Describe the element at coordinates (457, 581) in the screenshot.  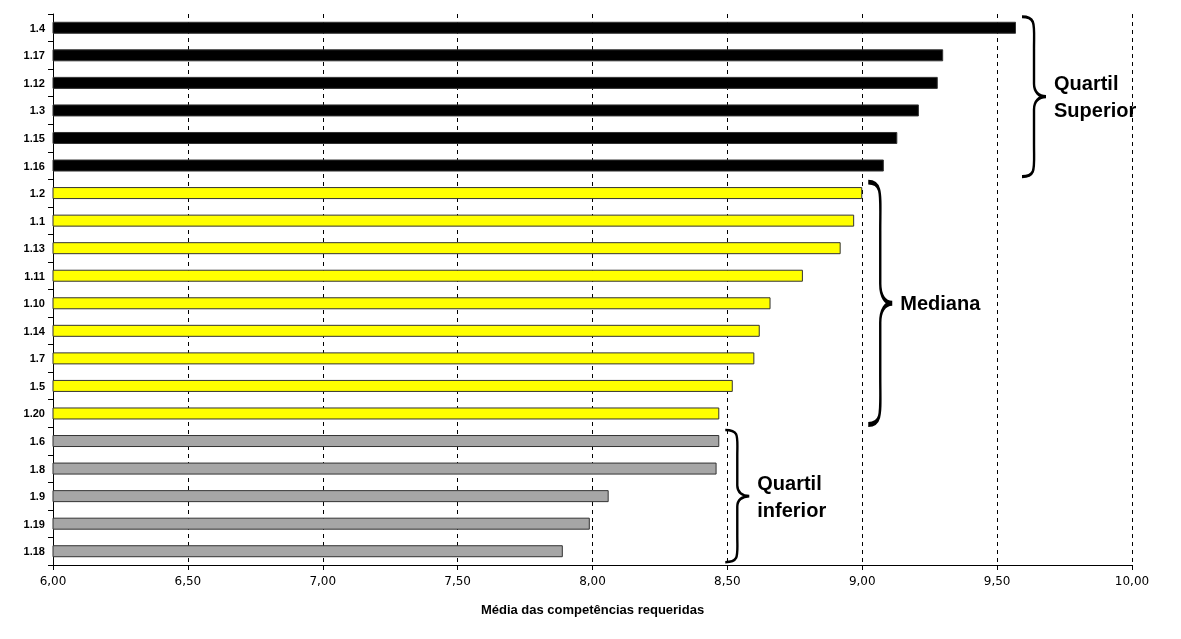
I see `x-tick-label: 7,50` at that location.